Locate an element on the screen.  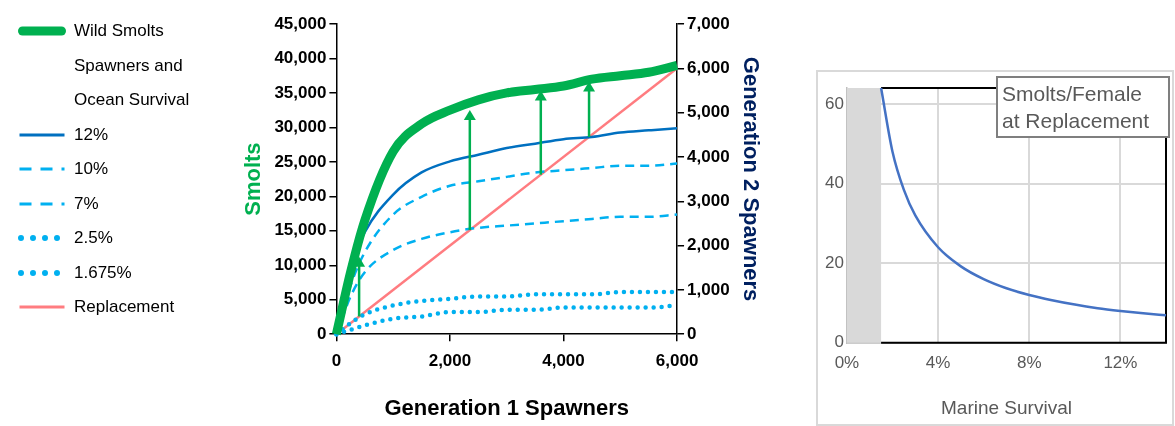
x-tick-label: 8% is located at coordinates (1029, 362).